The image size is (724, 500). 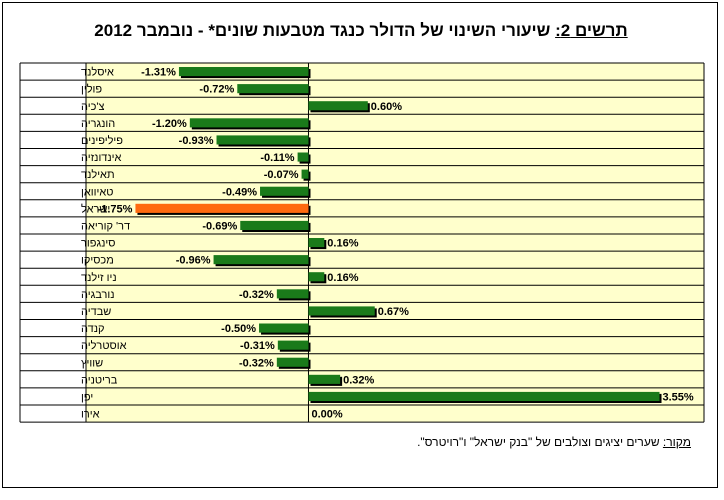 What do you see at coordinates (91, 89) in the screenshot?
I see `category-label: פולין` at bounding box center [91, 89].